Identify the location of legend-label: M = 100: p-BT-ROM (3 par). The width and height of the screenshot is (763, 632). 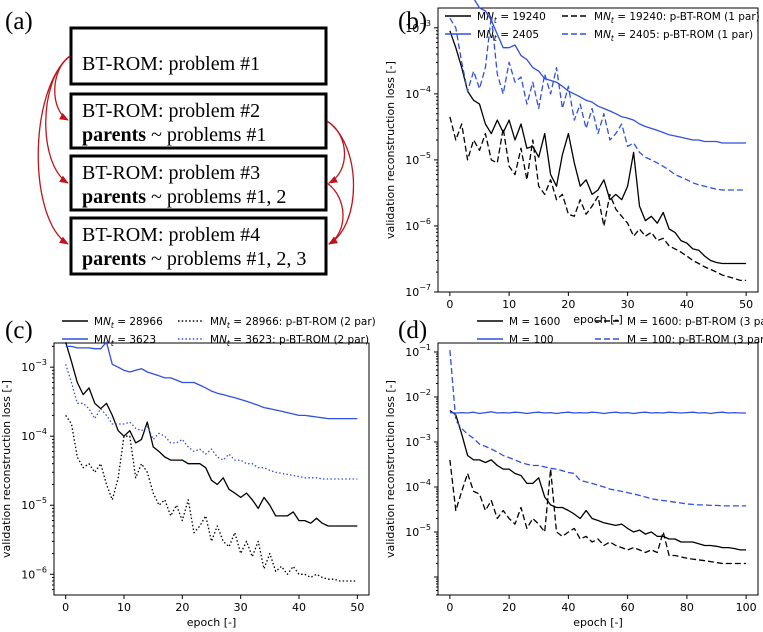
(695, 340).